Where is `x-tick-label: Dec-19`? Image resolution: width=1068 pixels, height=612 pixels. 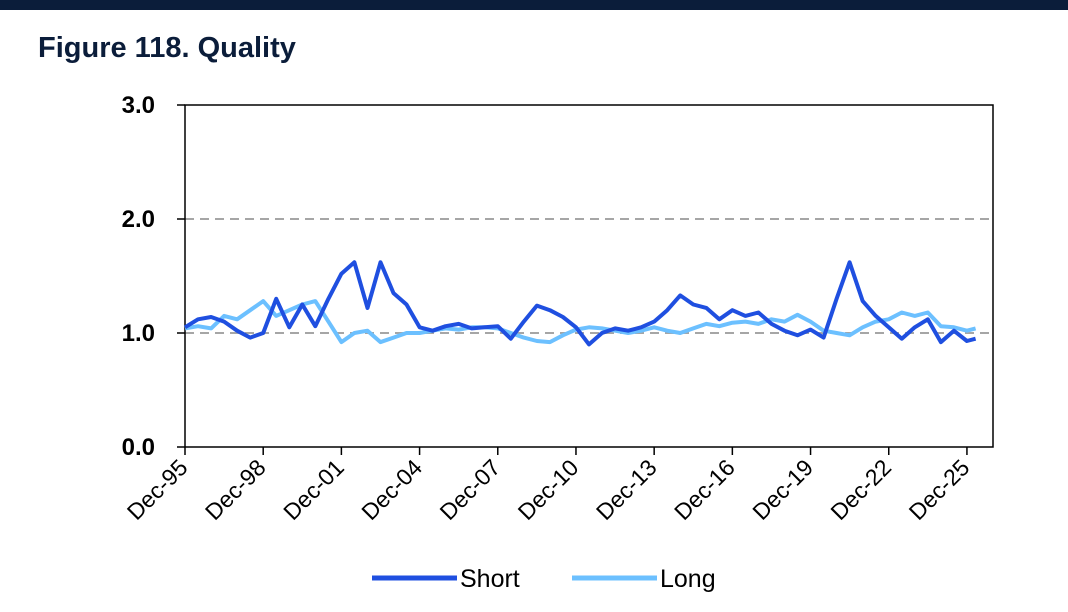
x-tick-label: Dec-19 is located at coordinates (782, 489).